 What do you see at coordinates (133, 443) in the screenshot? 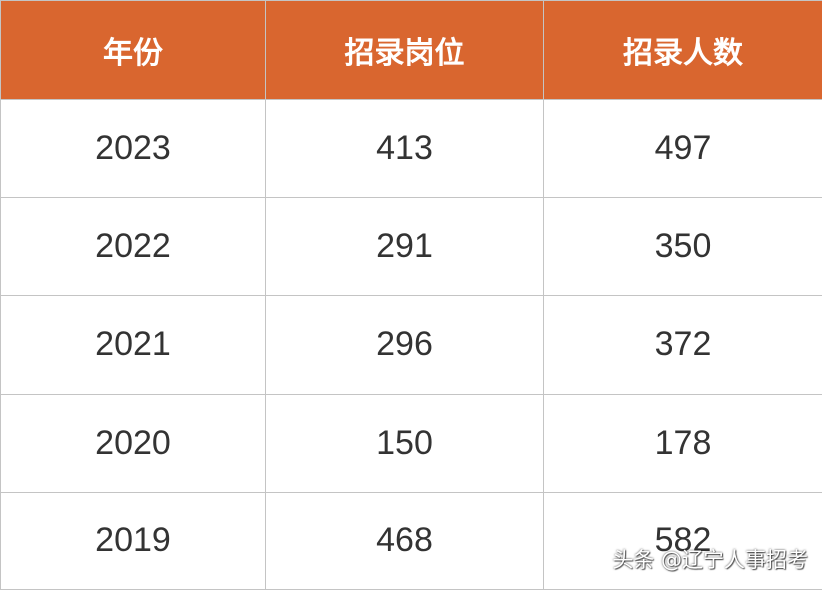
I see `cell-year: 2020` at bounding box center [133, 443].